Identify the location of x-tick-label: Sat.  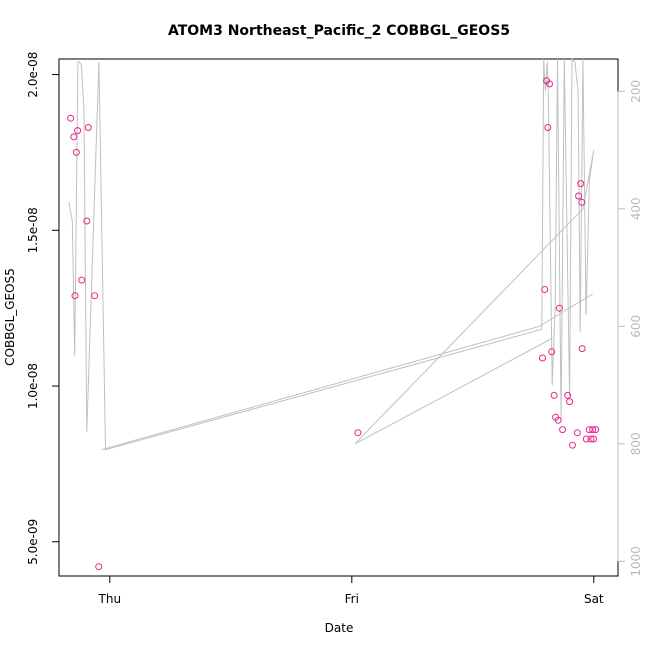
(594, 599).